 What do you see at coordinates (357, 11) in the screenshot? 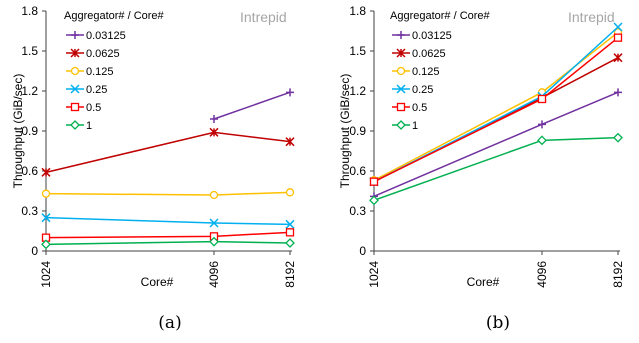
I see `y-tick-label: 1.8` at bounding box center [357, 11].